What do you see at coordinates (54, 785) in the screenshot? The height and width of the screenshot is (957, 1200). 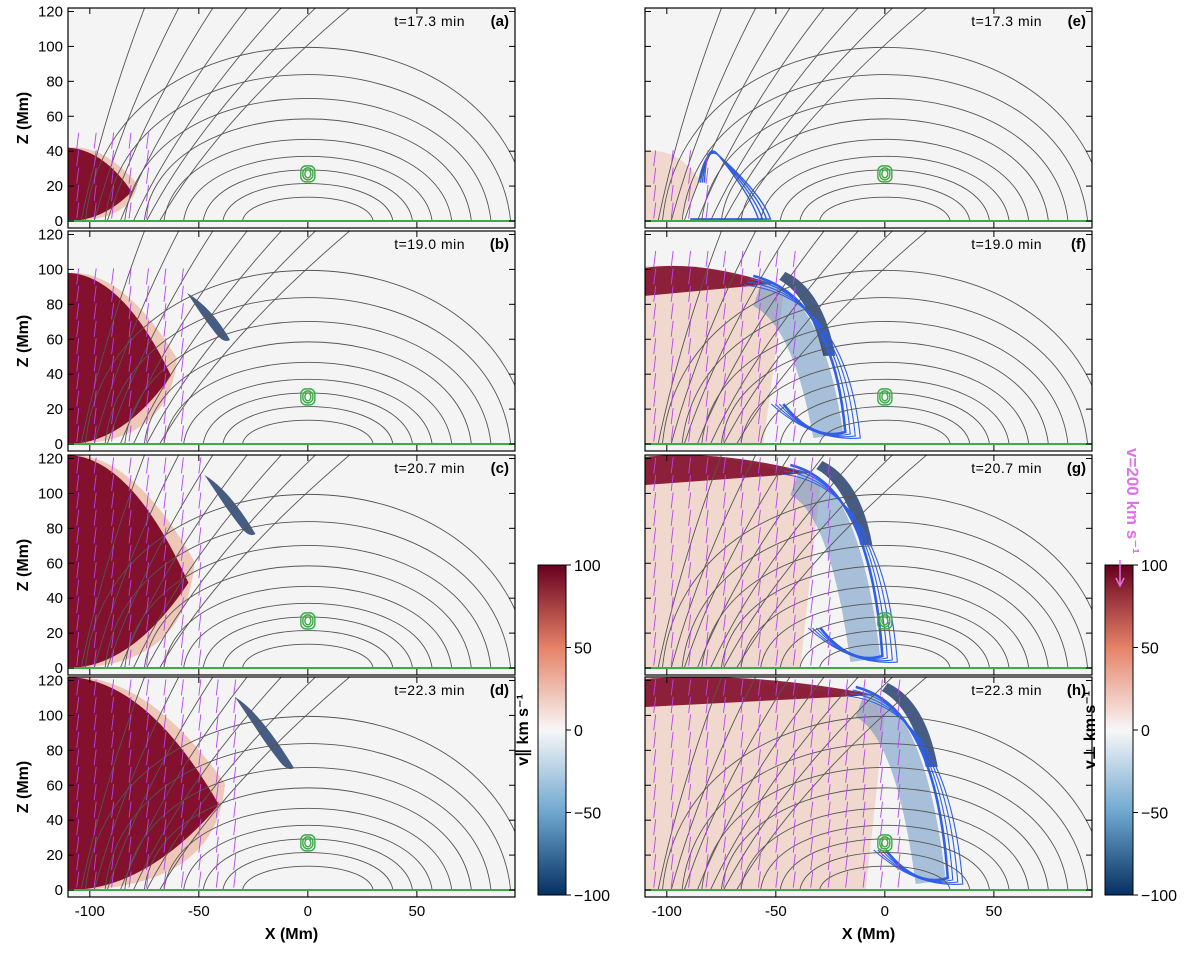 I see `y-tick-label: 60` at bounding box center [54, 785].